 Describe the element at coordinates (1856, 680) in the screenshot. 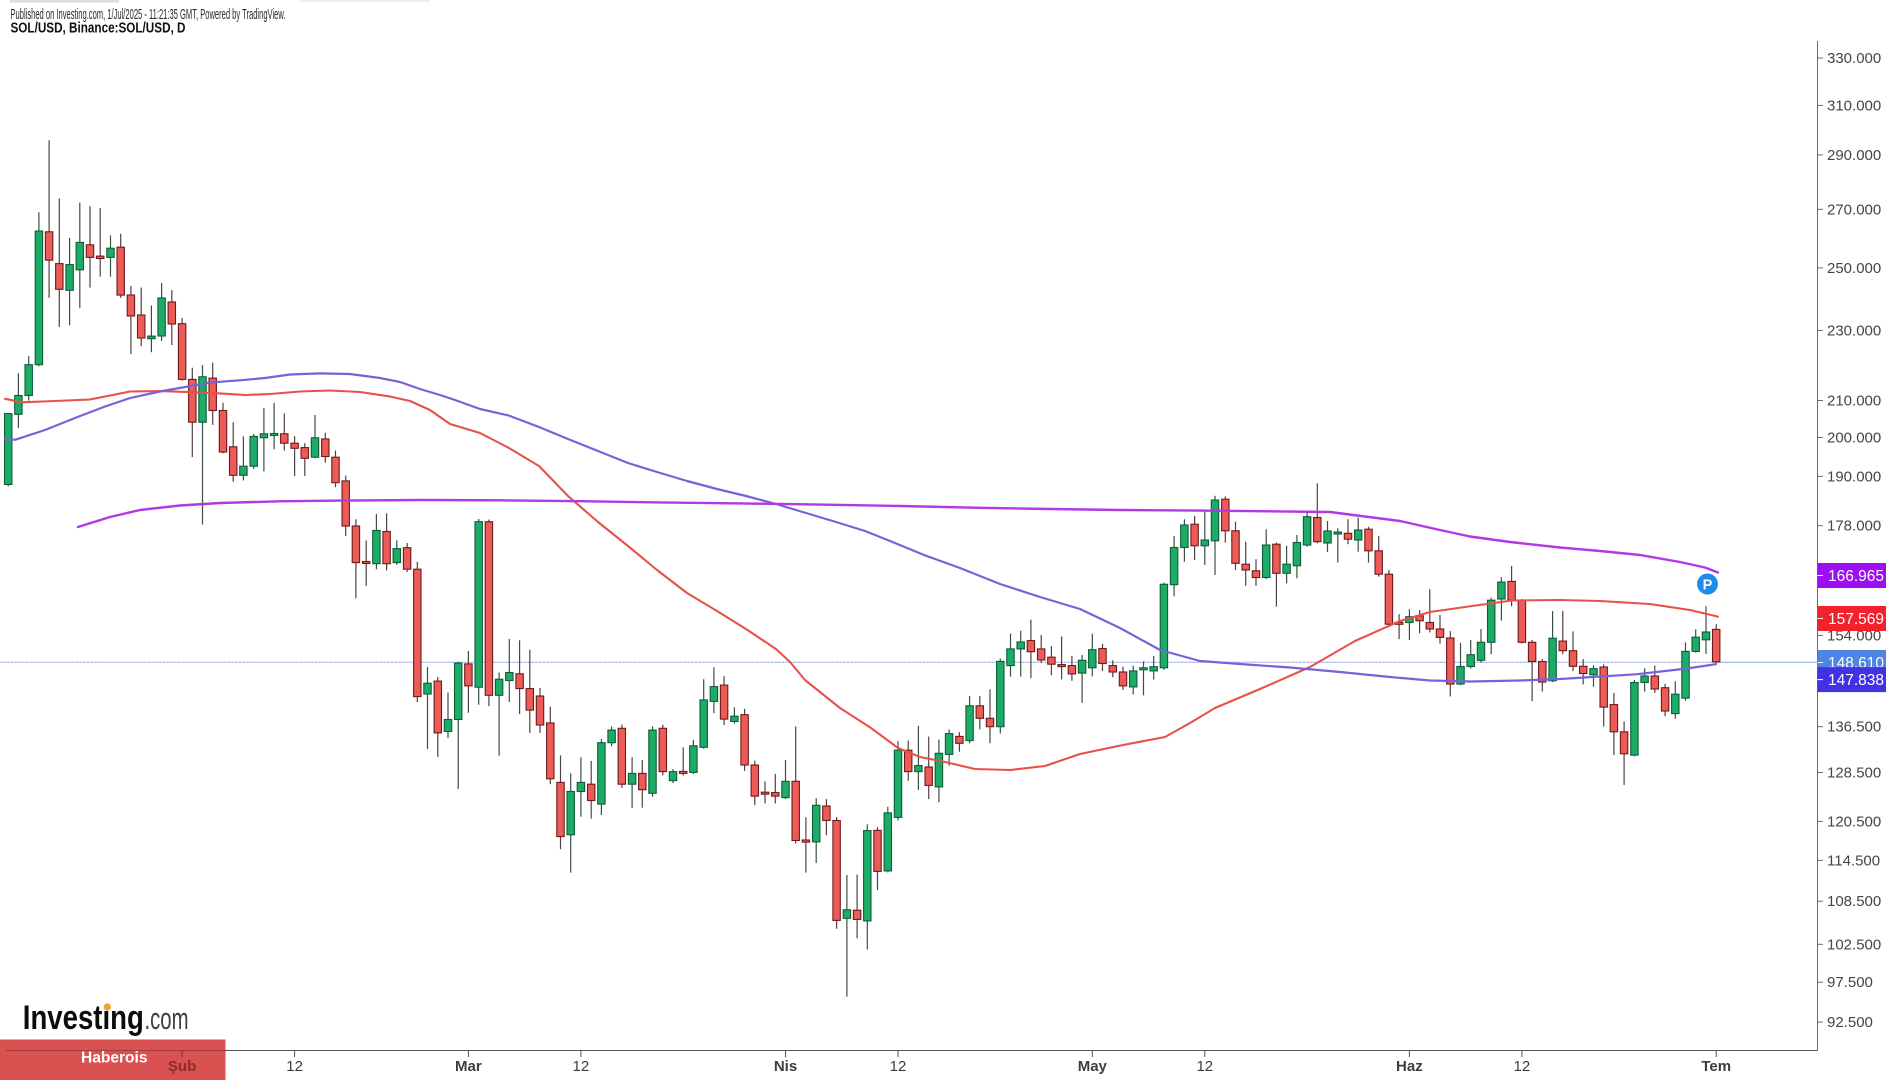

I see `svg-text: 147.838` at that location.